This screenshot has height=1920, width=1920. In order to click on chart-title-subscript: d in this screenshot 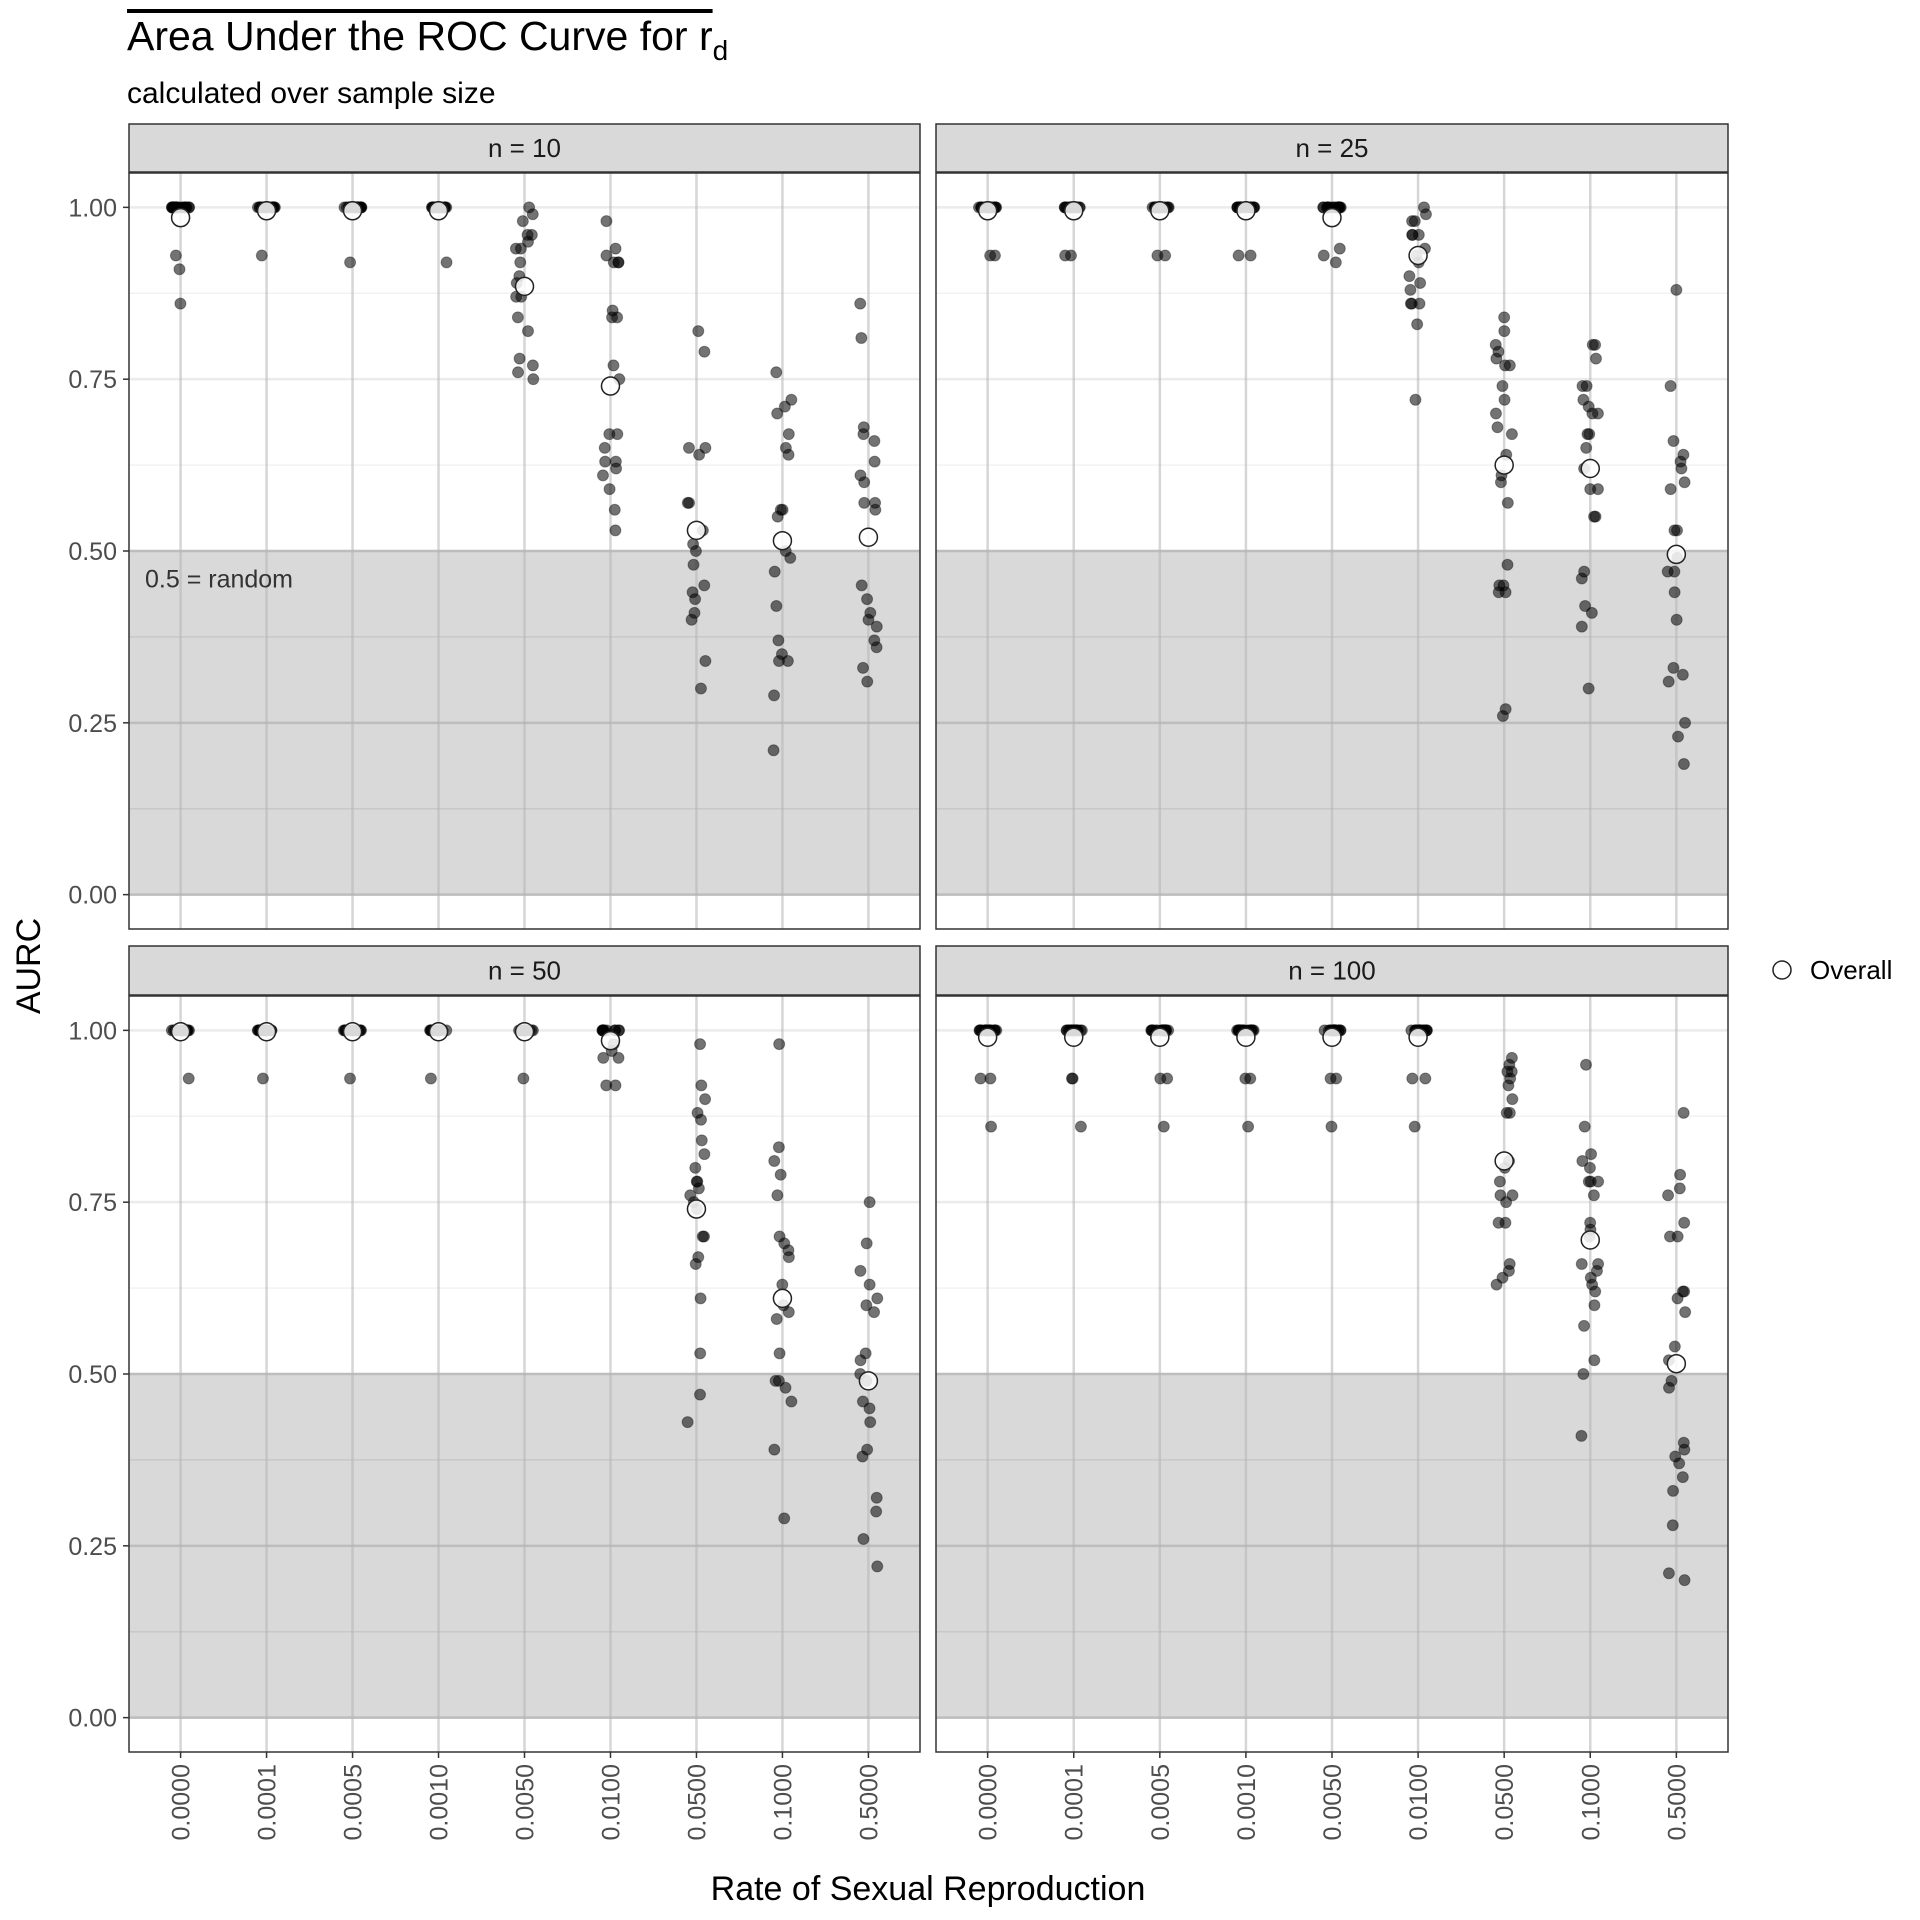, I will do `click(720, 50)`.